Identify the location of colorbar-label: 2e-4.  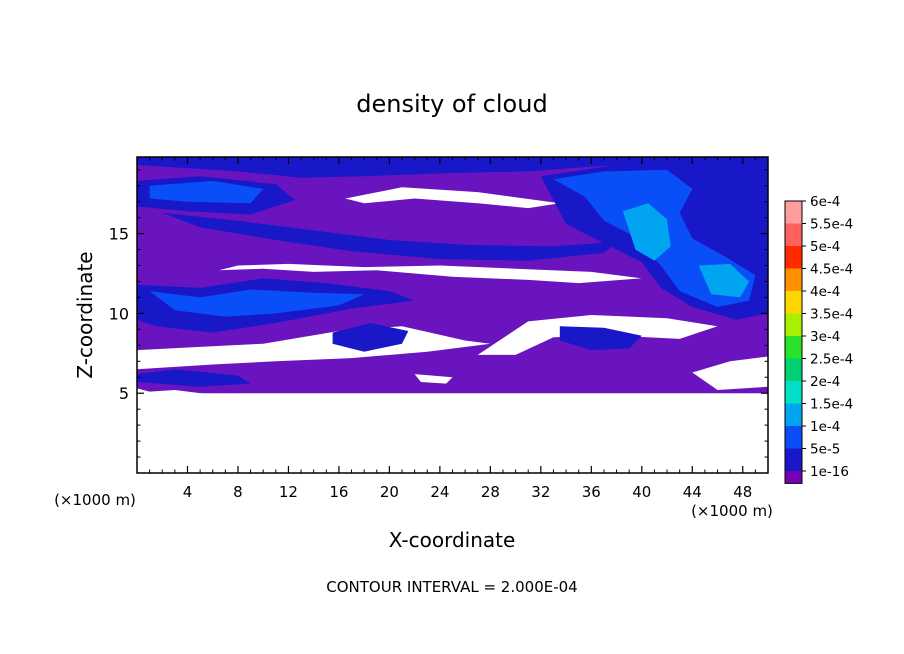
(825, 382).